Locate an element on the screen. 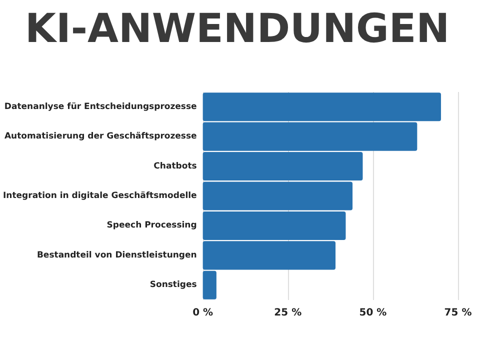  x-tick-label: 0 % is located at coordinates (203, 313).